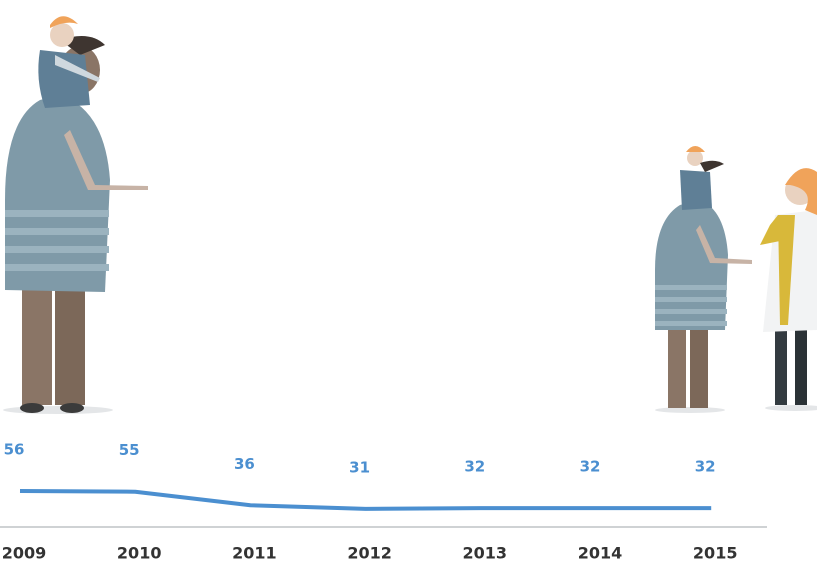  What do you see at coordinates (129, 450) in the screenshot?
I see `value-label: 55` at bounding box center [129, 450].